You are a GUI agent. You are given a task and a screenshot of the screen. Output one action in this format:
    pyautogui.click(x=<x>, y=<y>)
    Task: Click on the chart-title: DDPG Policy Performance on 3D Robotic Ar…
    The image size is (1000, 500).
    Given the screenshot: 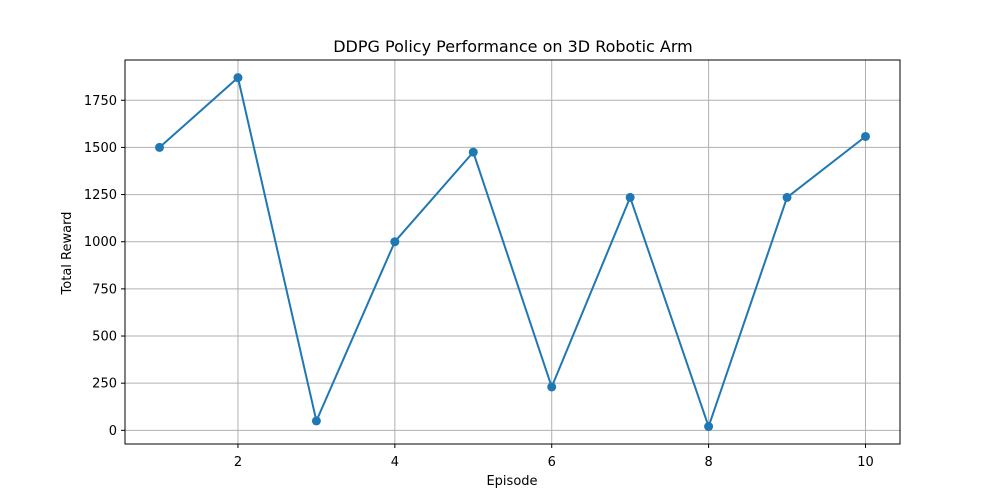 What is the action you would take?
    pyautogui.click(x=513, y=46)
    